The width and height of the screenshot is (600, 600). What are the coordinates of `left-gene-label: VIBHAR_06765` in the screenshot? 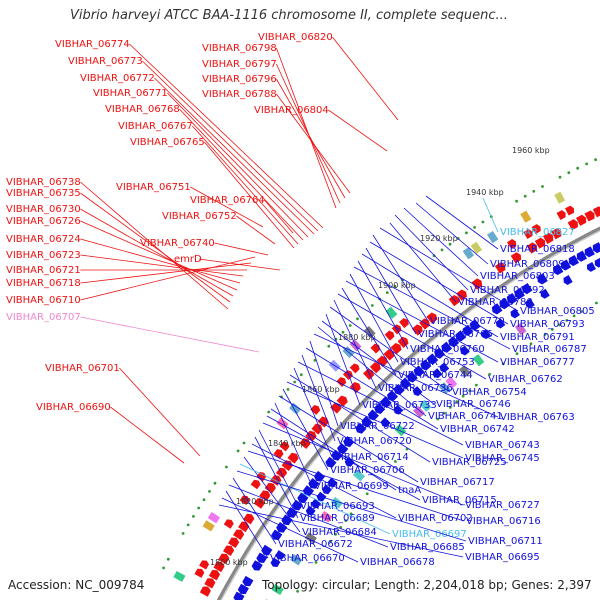 It's located at (167, 142).